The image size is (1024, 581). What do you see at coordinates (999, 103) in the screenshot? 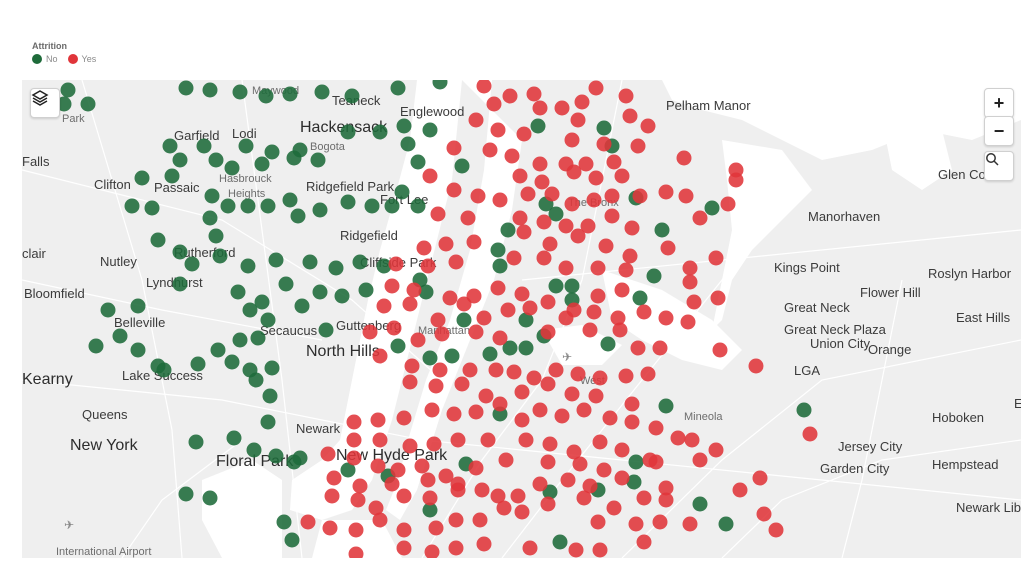
I see `zoom-in-button: +` at bounding box center [999, 103].